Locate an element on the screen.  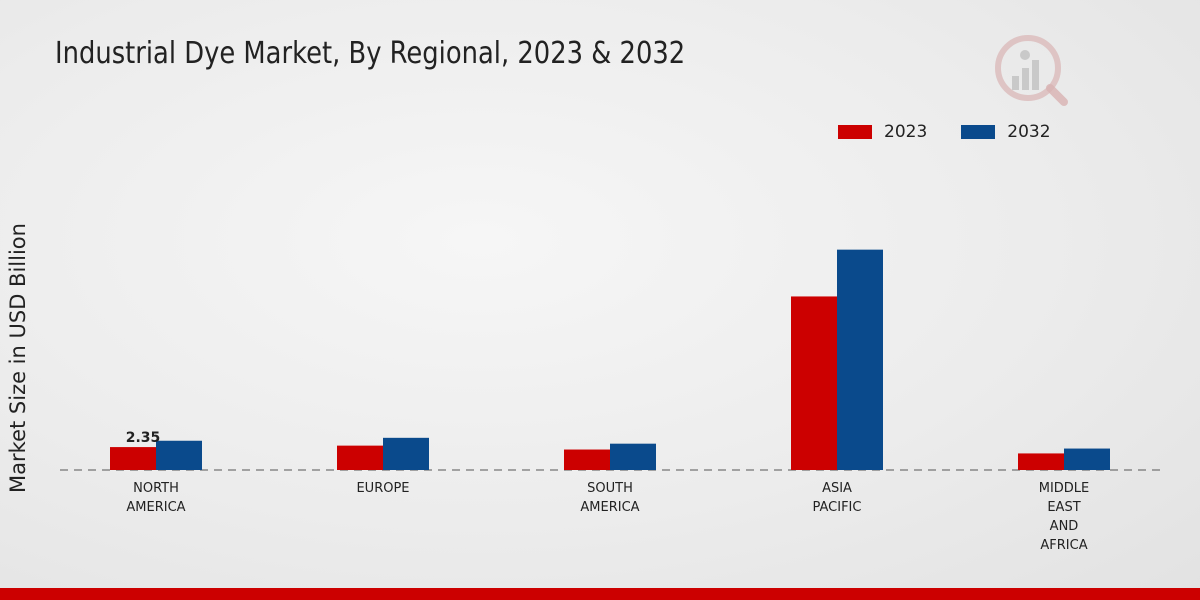
data-label-0: 2.35 is located at coordinates (143, 438).